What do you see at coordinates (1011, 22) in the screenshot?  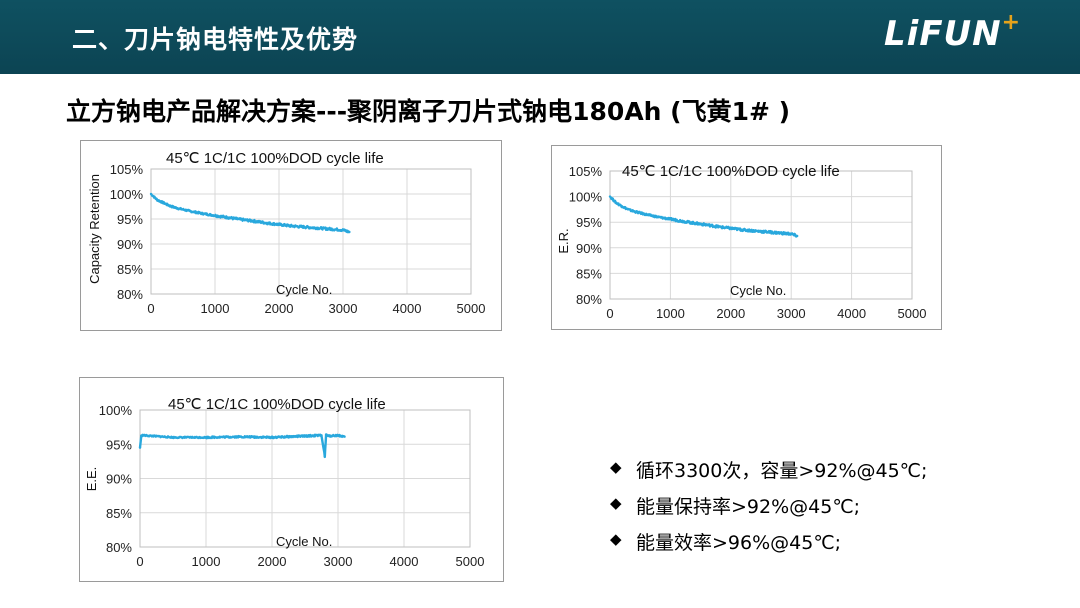 I see `logo-plus: +` at bounding box center [1011, 22].